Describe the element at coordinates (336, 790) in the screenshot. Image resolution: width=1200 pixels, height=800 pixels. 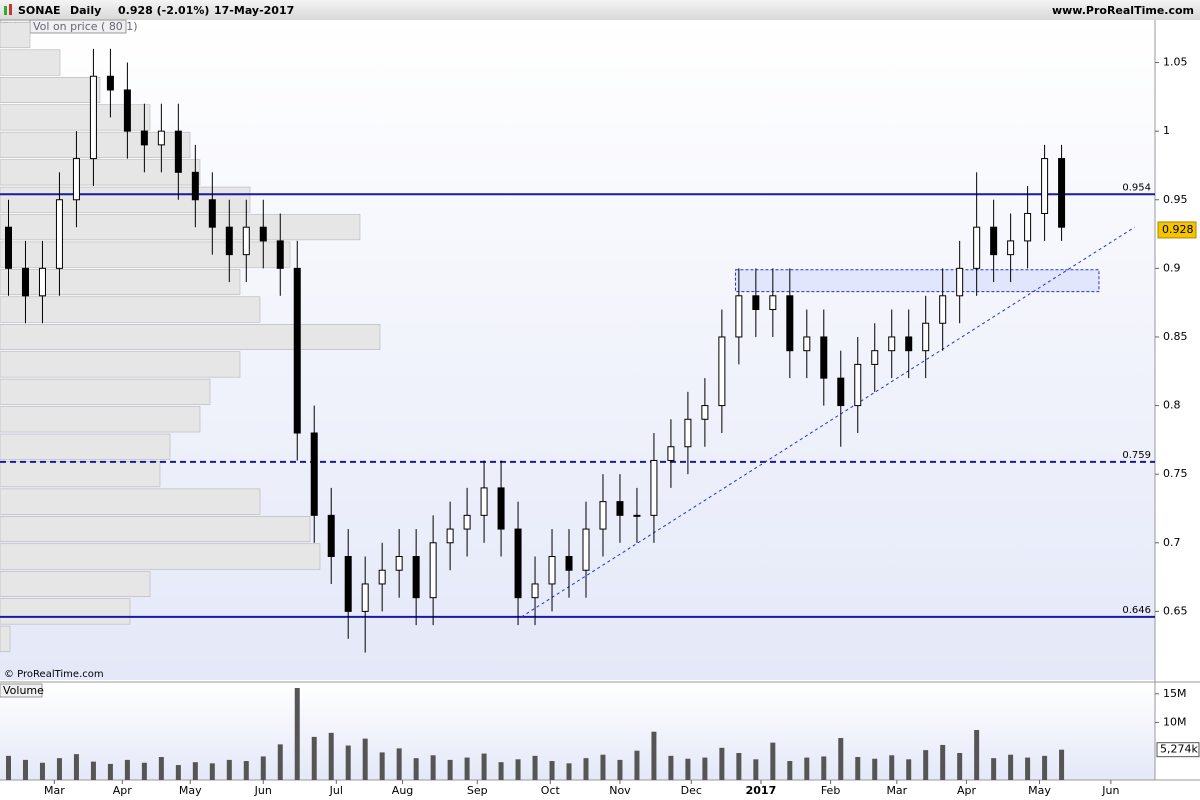
I see `x-tick-label: Jul` at that location.